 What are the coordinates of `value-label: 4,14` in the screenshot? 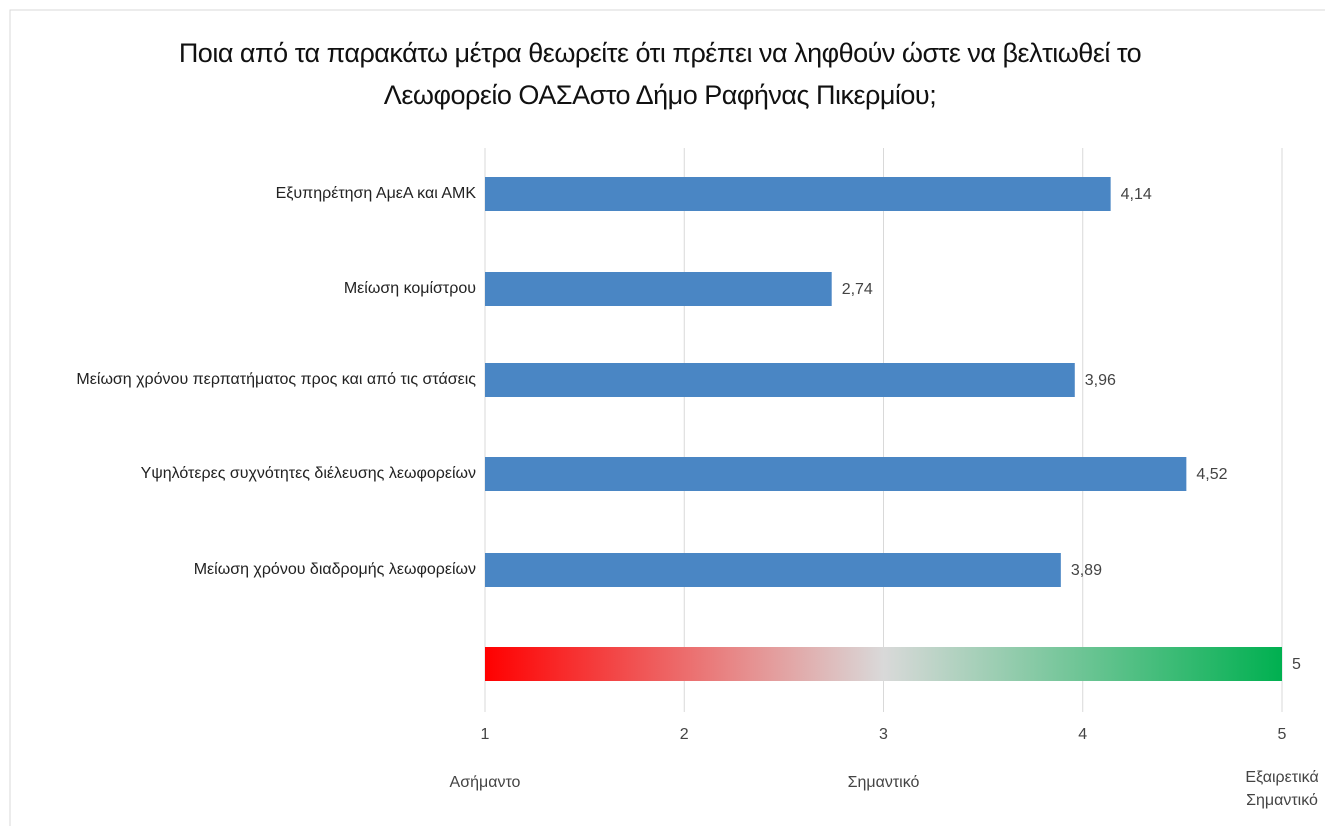 It's located at (1136, 194).